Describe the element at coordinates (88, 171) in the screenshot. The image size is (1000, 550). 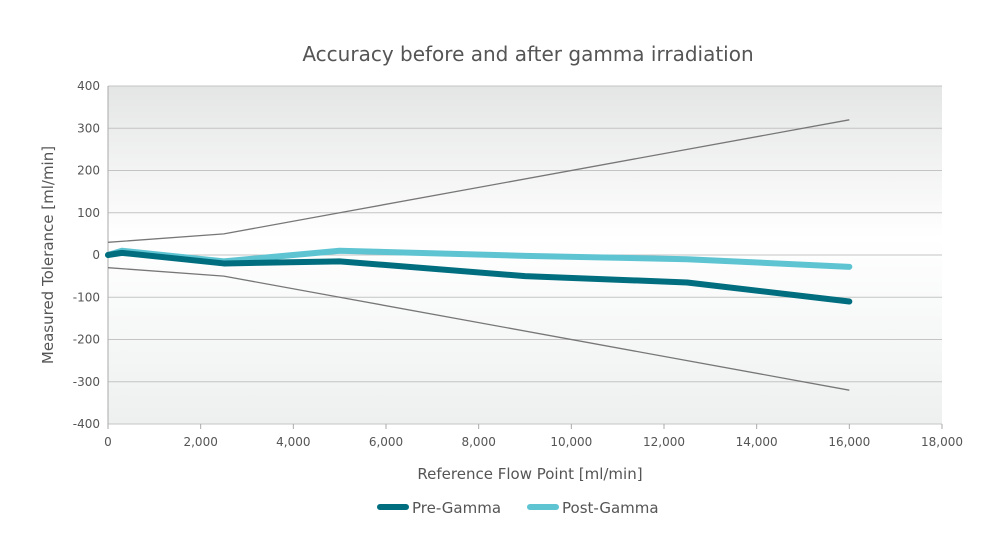
I see `y-tick-label: 200` at that location.